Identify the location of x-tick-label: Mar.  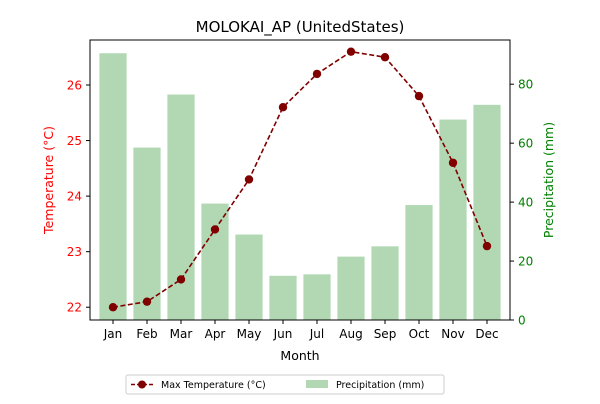
(181, 334).